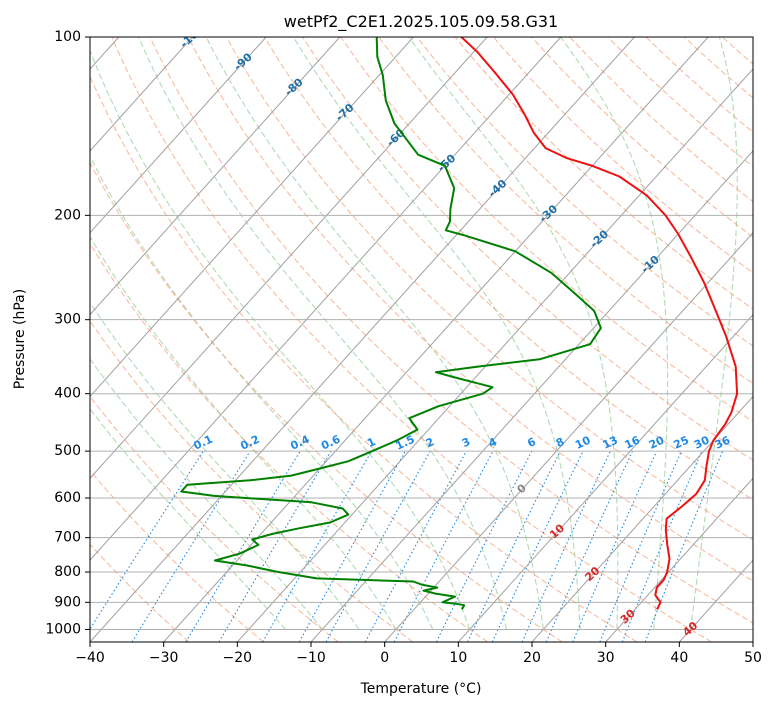 The image size is (775, 708). Describe the element at coordinates (67, 215) in the screenshot. I see `y-tick-label: 200` at that location.